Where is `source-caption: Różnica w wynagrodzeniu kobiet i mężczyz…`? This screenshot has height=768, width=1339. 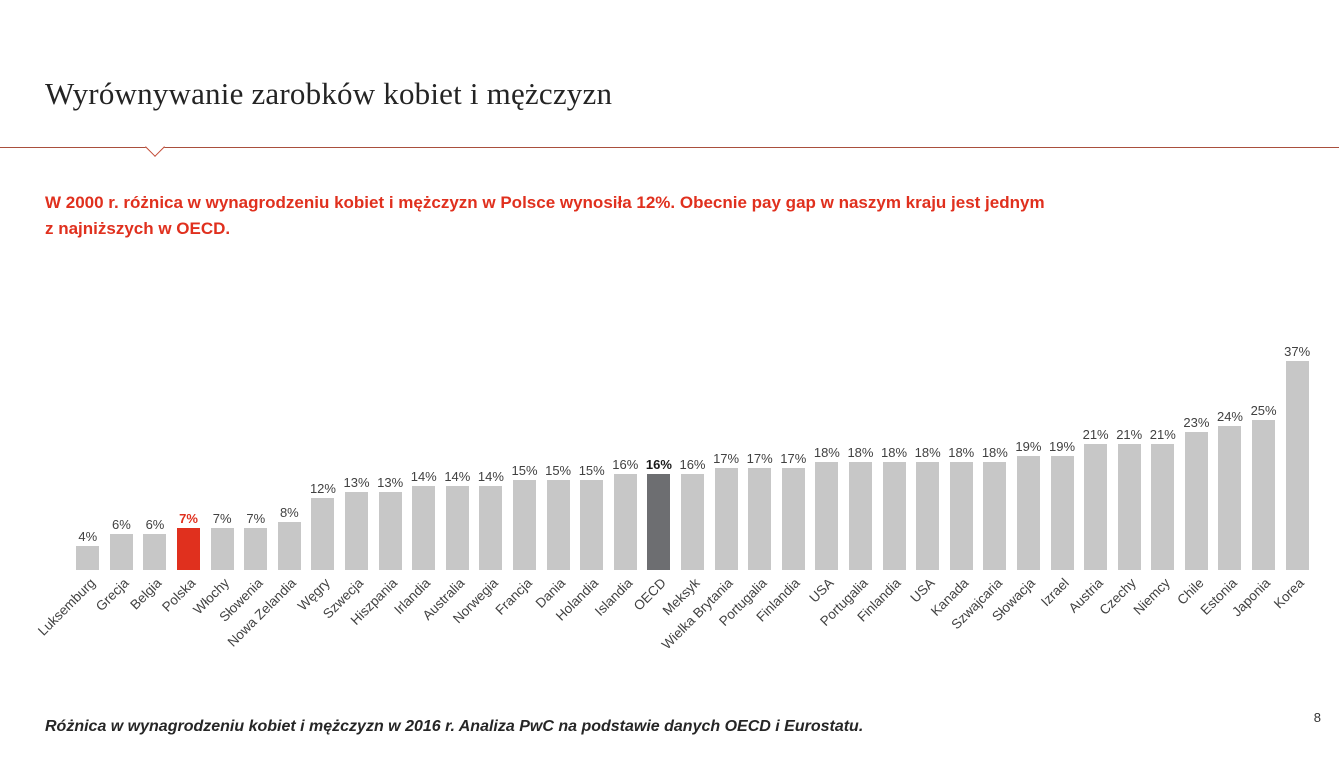 source-caption: Różnica w wynagrodzeniu kobiet i mężczyz… is located at coordinates (454, 726).